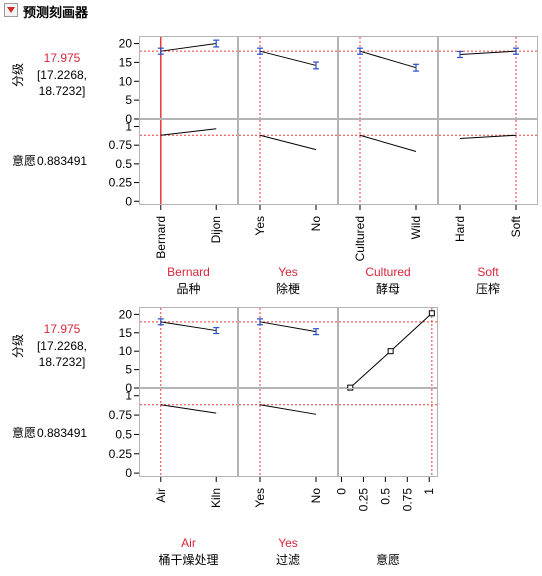  I want to click on x-tick-label-0-1: Dijon, so click(216, 229).